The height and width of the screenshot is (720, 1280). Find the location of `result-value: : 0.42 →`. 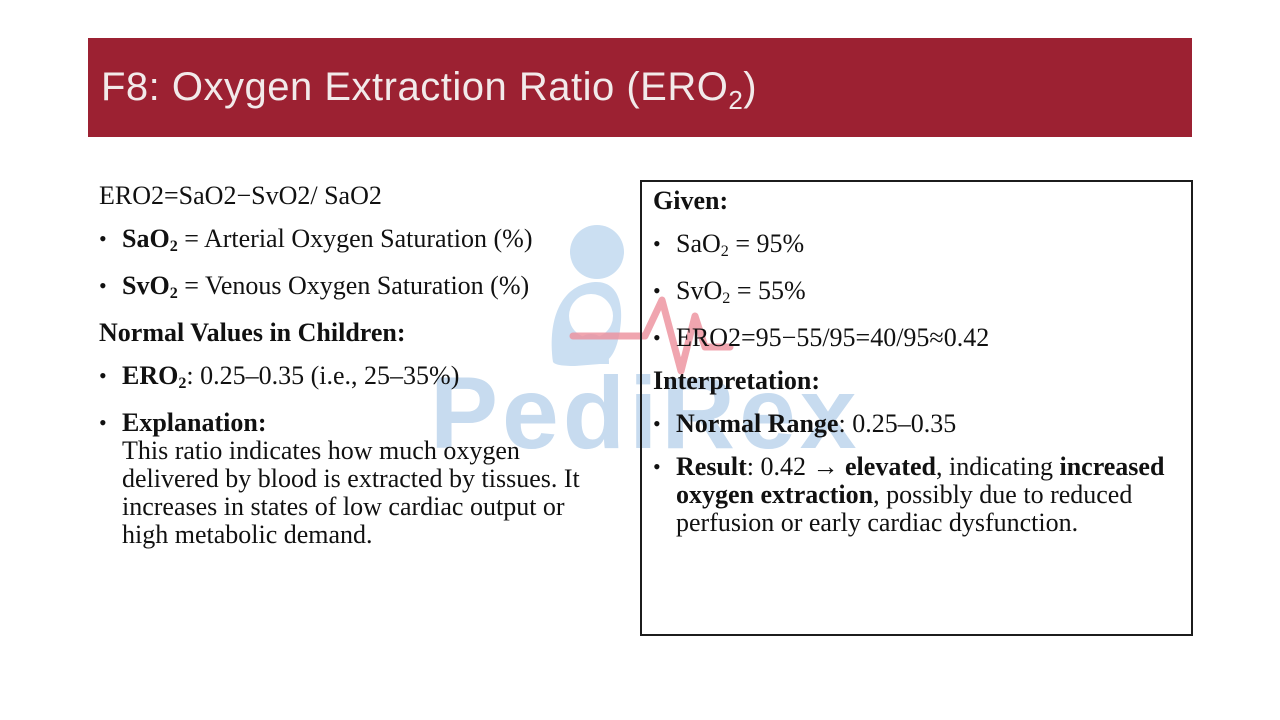

result-value: : 0.42 → is located at coordinates (796, 466).